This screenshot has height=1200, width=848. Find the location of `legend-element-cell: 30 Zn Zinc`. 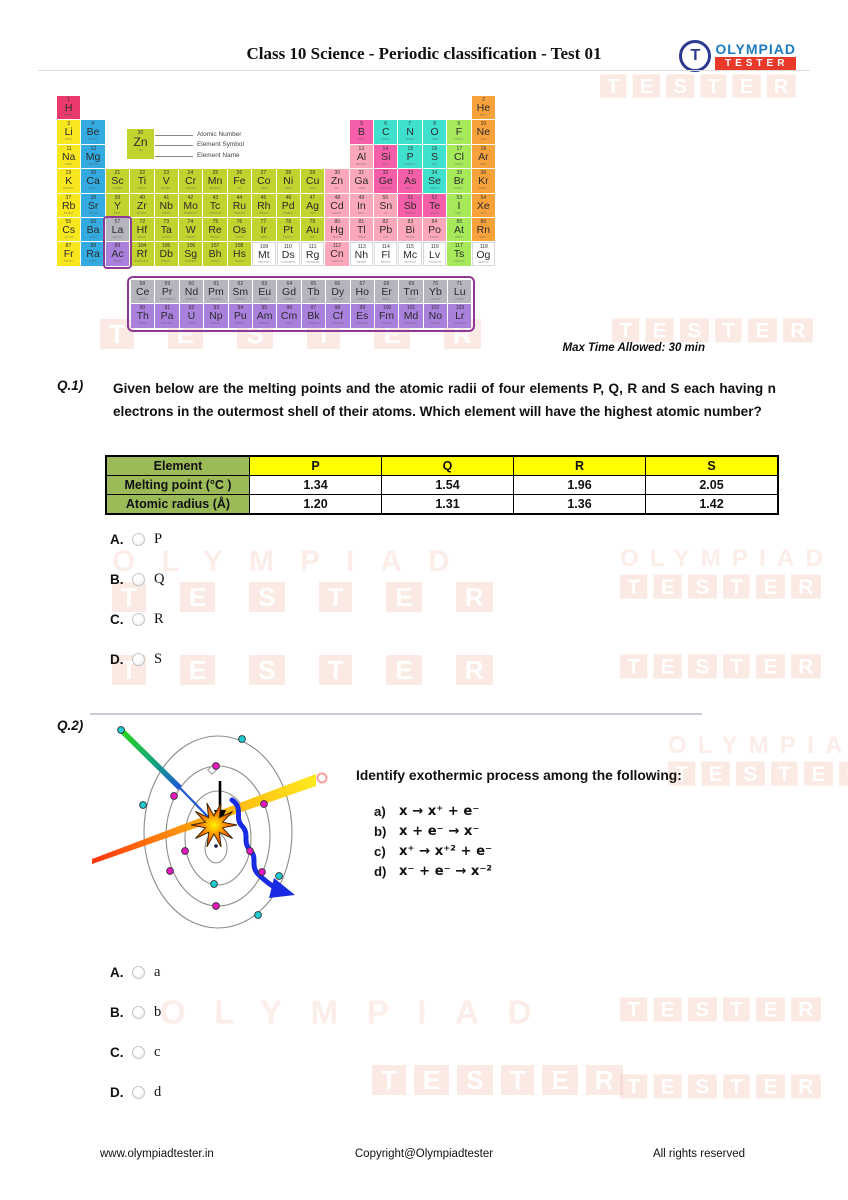

legend-element-cell: 30 Zn Zinc is located at coordinates (140, 144).